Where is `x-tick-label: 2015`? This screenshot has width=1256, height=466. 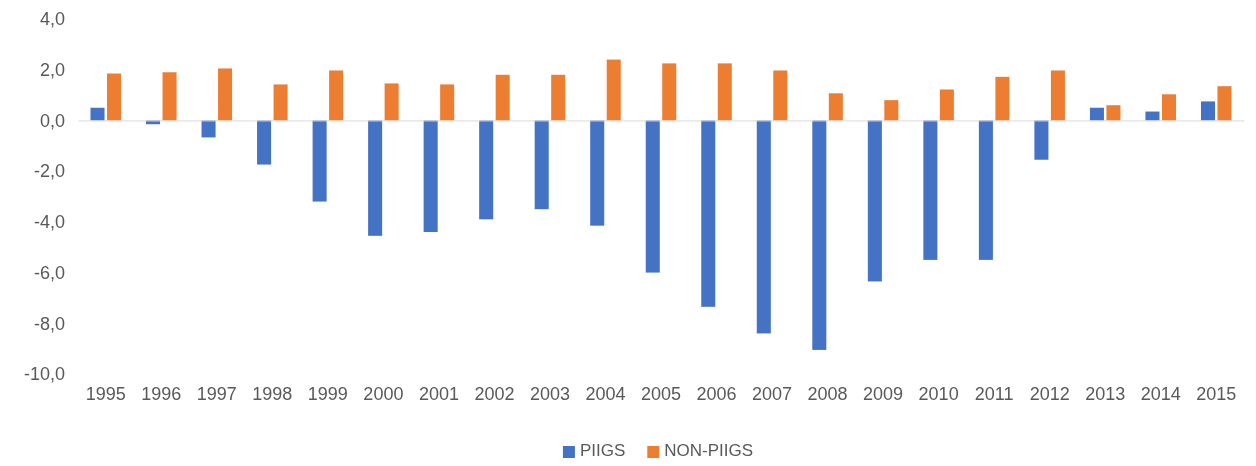
x-tick-label: 2015 is located at coordinates (1216, 394).